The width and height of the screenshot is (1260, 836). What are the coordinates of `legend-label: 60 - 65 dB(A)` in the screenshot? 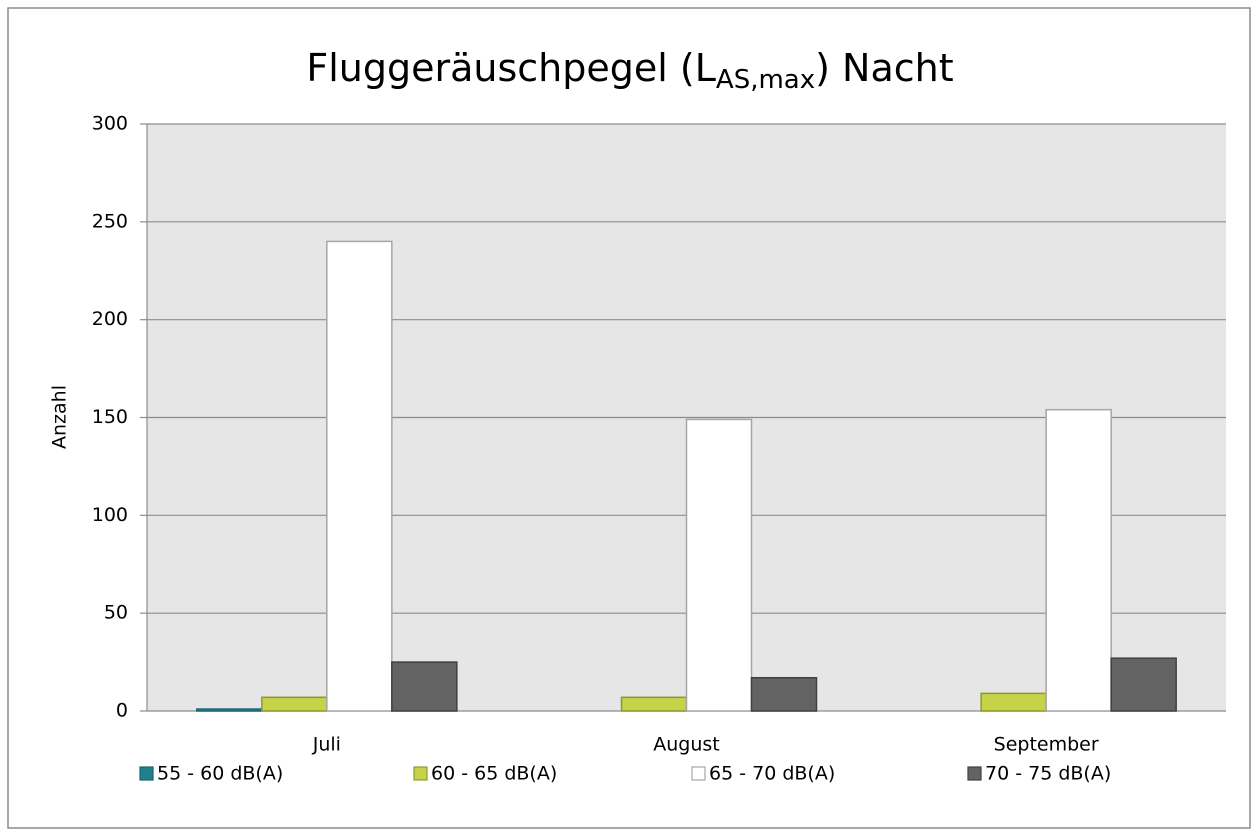 It's located at (494, 774).